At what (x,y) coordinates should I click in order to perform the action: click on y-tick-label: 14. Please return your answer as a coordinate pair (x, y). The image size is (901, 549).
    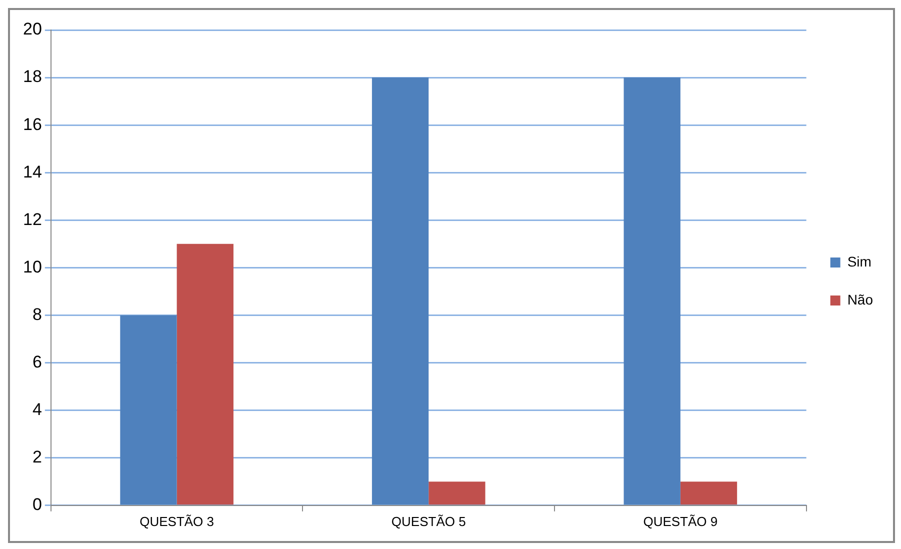
    Looking at the image, I should click on (32, 172).